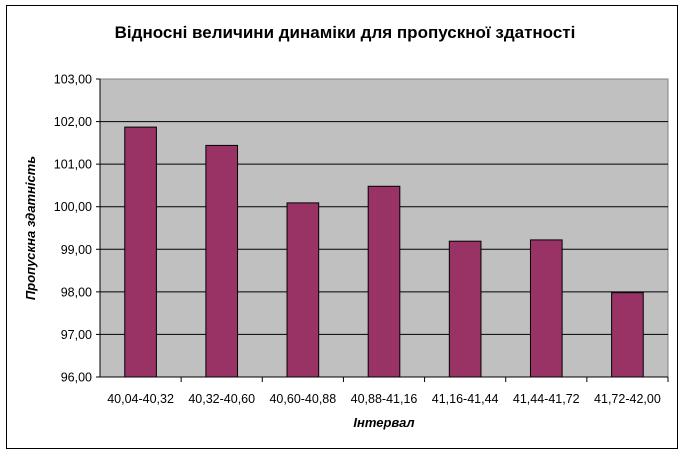  Describe the element at coordinates (221, 399) in the screenshot. I see `x-tick-label: 40,32-40,60` at that location.